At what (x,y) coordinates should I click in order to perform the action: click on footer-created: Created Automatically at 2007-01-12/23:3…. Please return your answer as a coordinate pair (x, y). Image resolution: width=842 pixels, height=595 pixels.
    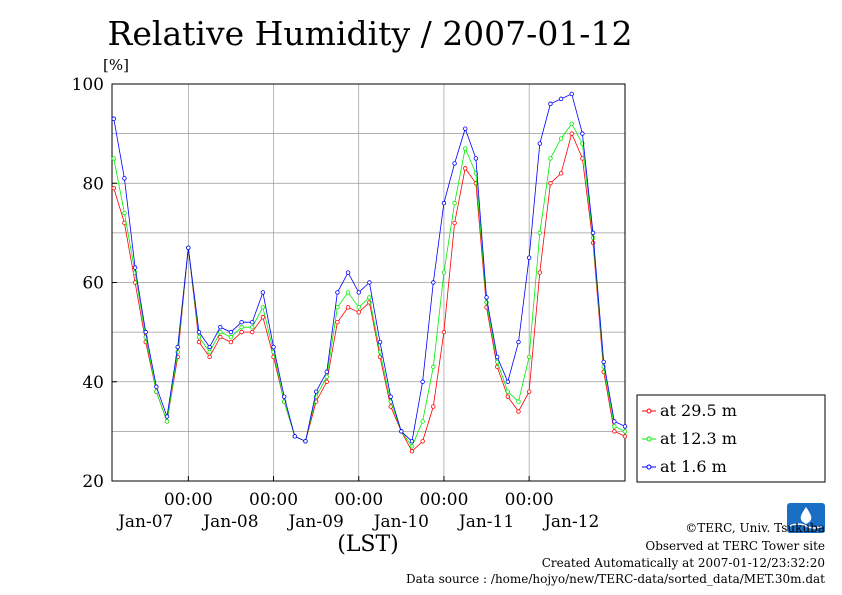
    Looking at the image, I should click on (683, 563).